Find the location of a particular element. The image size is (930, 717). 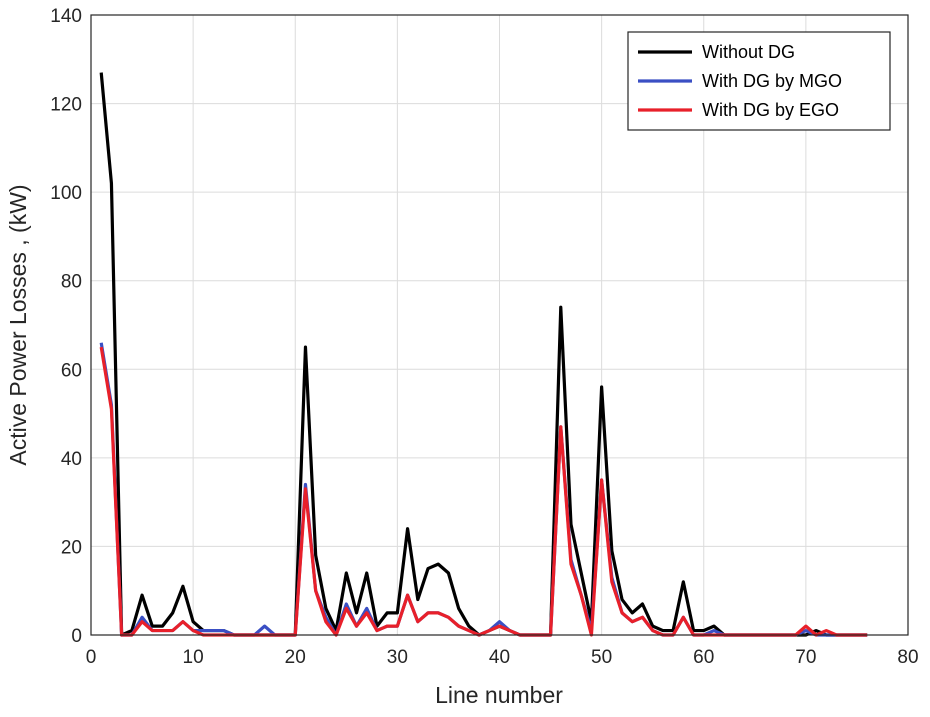

y-tick-label: 100 is located at coordinates (66, 193).